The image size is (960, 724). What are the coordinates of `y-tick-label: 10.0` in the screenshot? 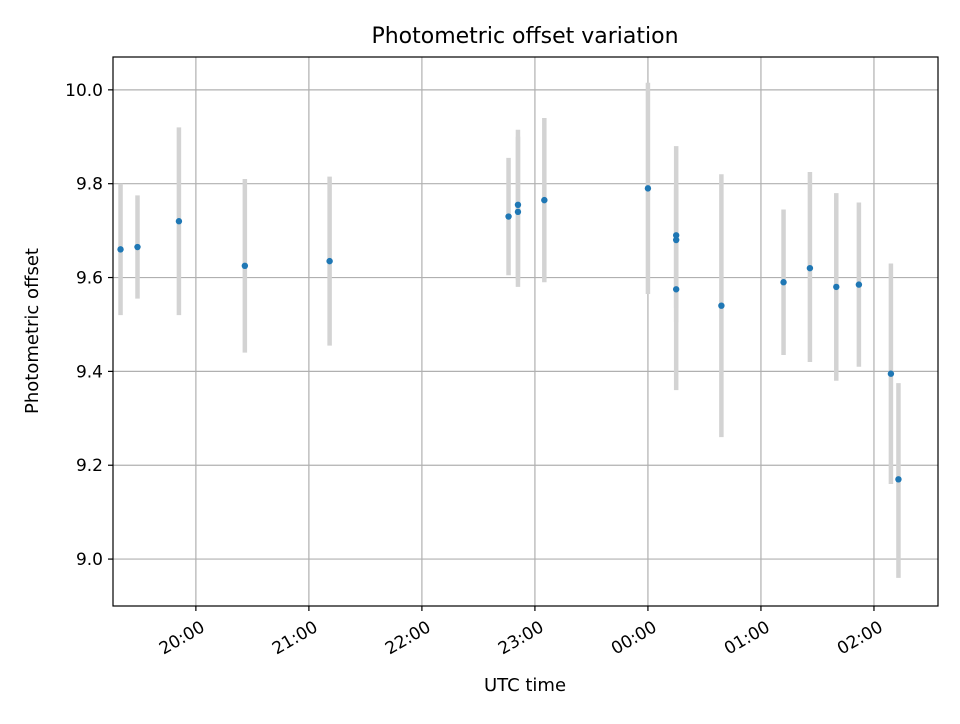 It's located at (84, 91).